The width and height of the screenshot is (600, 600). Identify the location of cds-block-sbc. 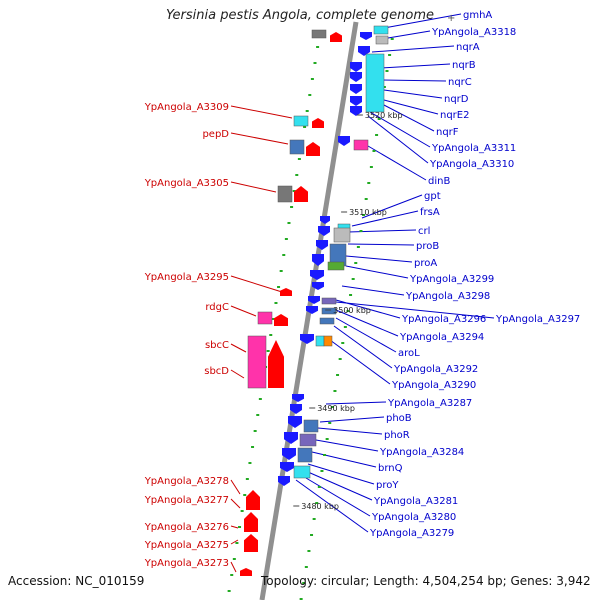
(257, 362).